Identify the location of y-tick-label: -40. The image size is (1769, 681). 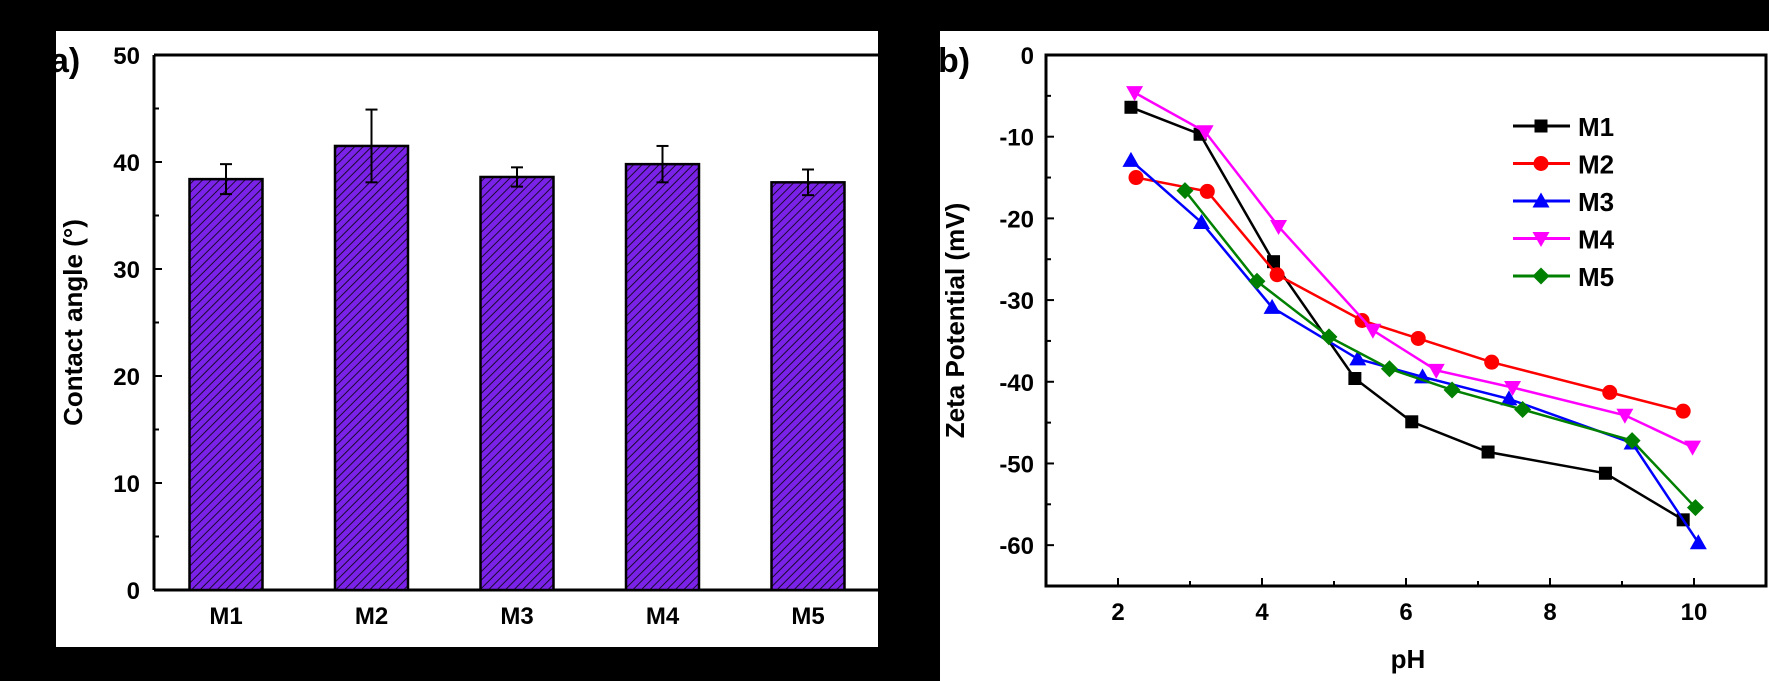
(1016, 383).